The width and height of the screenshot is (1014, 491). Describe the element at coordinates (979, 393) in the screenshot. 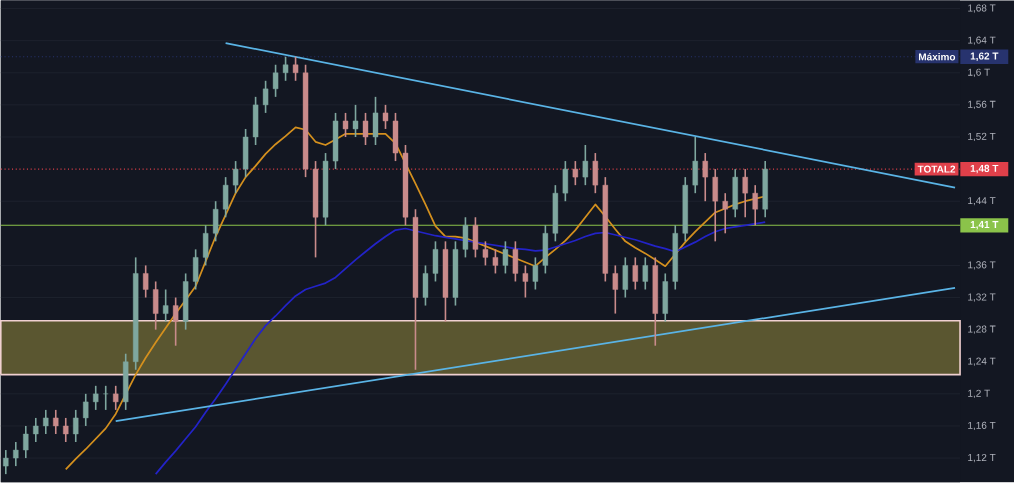

I see `y-tick-label: 1,2 T` at that location.